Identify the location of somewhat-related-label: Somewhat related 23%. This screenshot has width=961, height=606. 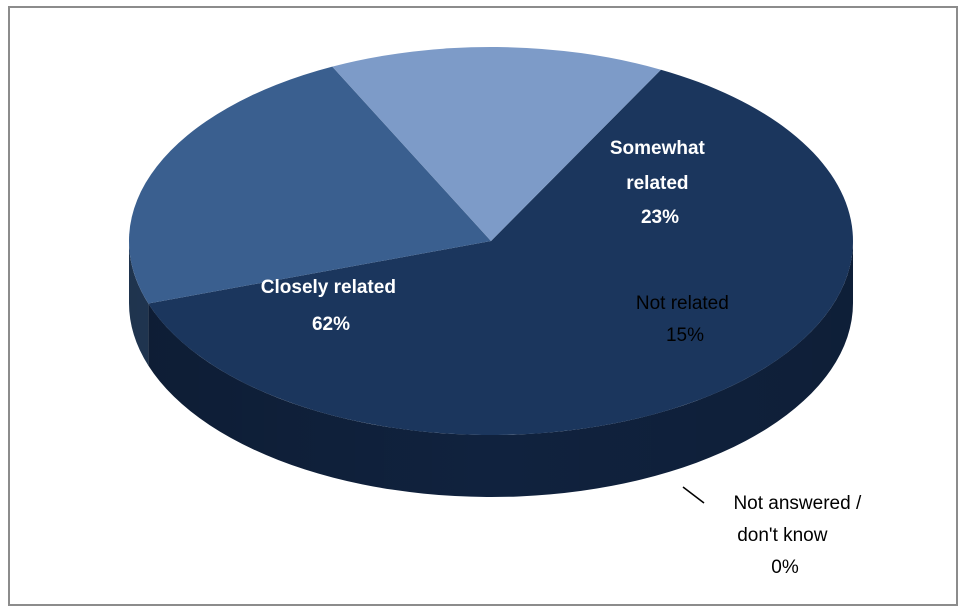
(660, 183).